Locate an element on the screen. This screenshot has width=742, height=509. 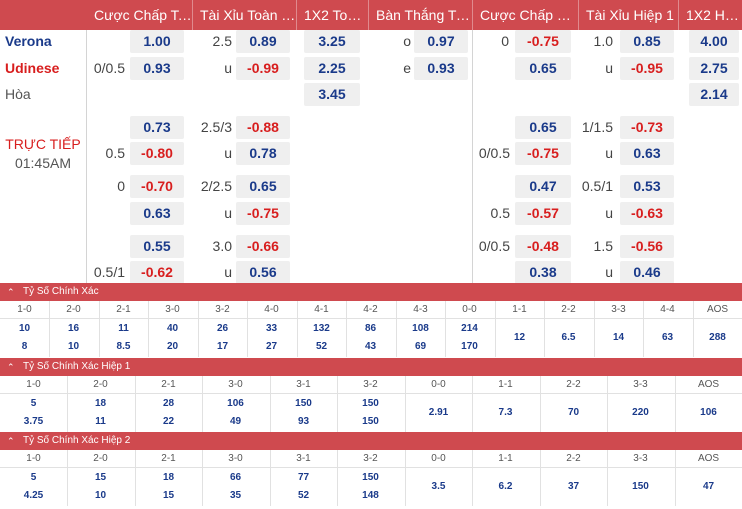
score-odds-home: 106 is located at coordinates (235, 403).